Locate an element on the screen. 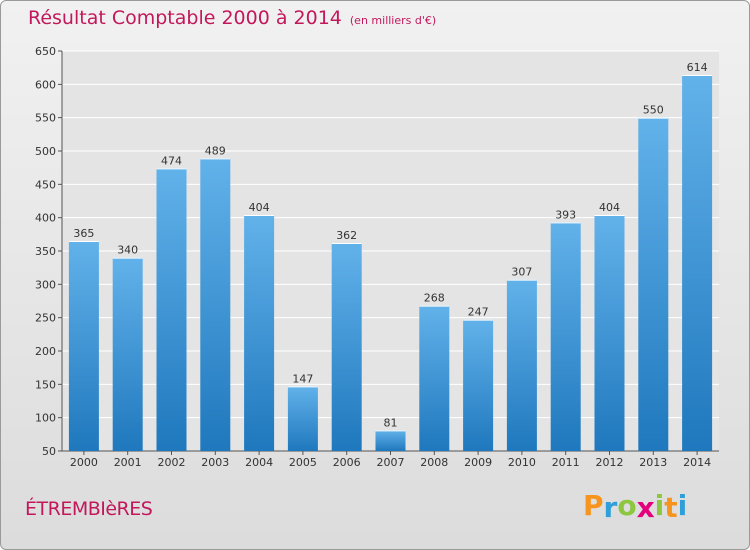 The height and width of the screenshot is (550, 750). bar-value-label: 489 is located at coordinates (215, 150).